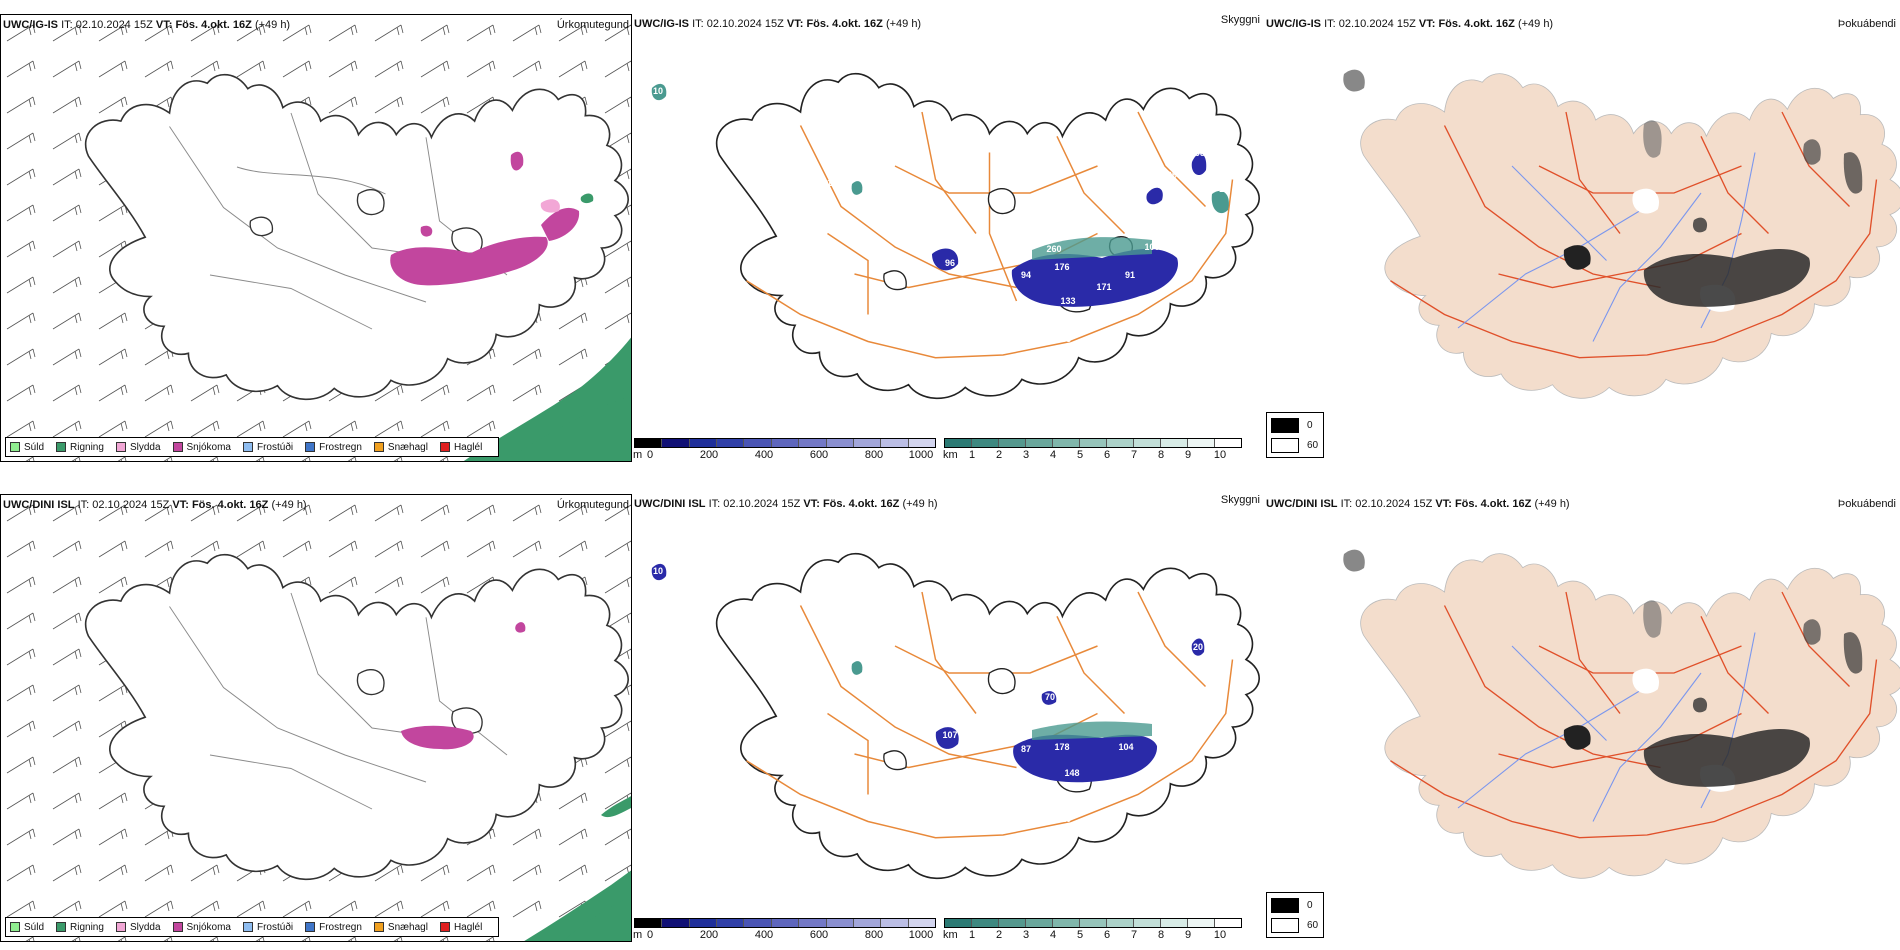 The width and height of the screenshot is (1900, 950). I want to click on fog-legend-label: 60, so click(1313, 445).